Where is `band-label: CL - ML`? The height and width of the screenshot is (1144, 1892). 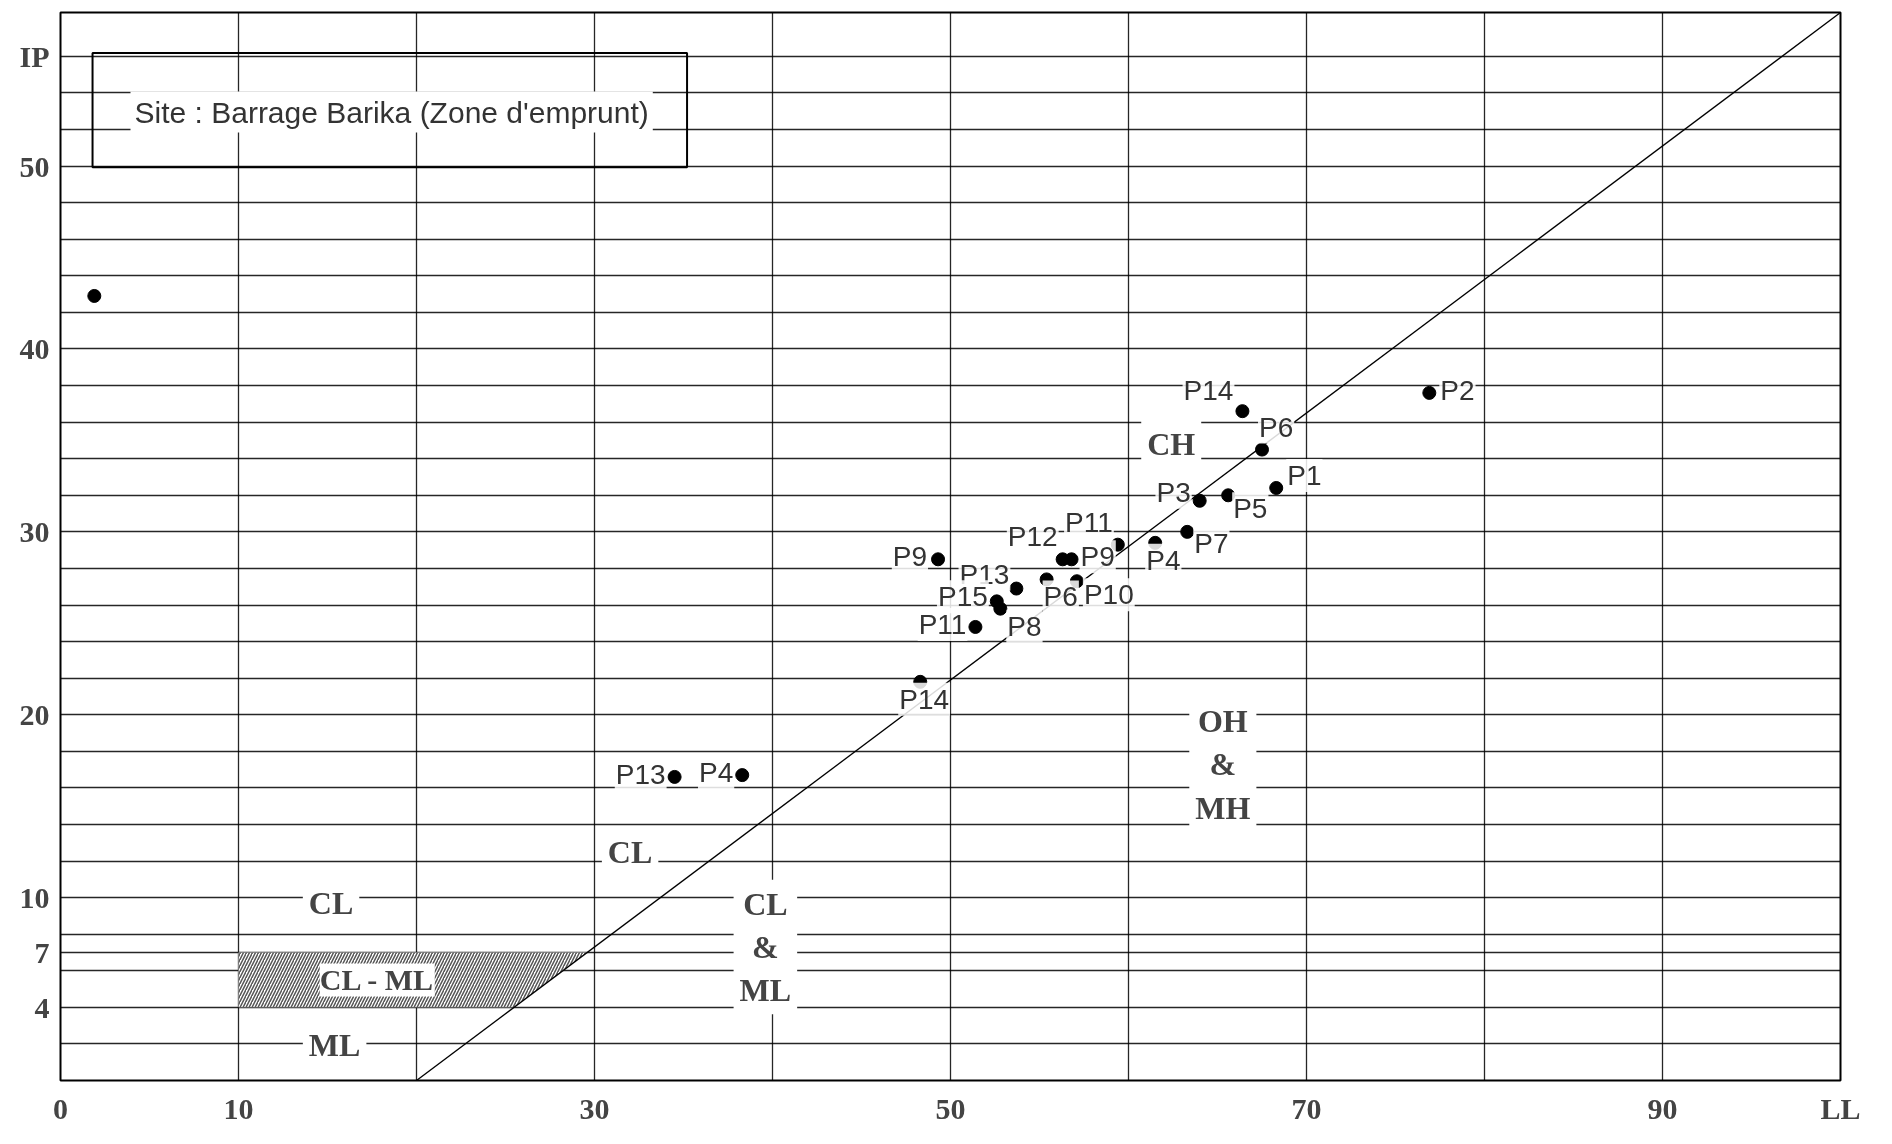 band-label: CL - ML is located at coordinates (376, 980).